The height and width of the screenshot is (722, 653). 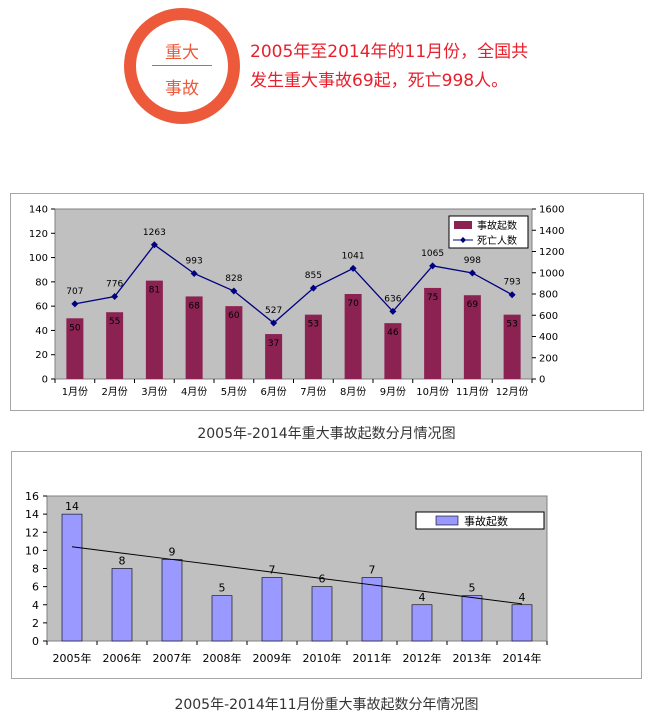 What do you see at coordinates (392, 299) in the screenshot?
I see `deaths-value-label: 636` at bounding box center [392, 299].